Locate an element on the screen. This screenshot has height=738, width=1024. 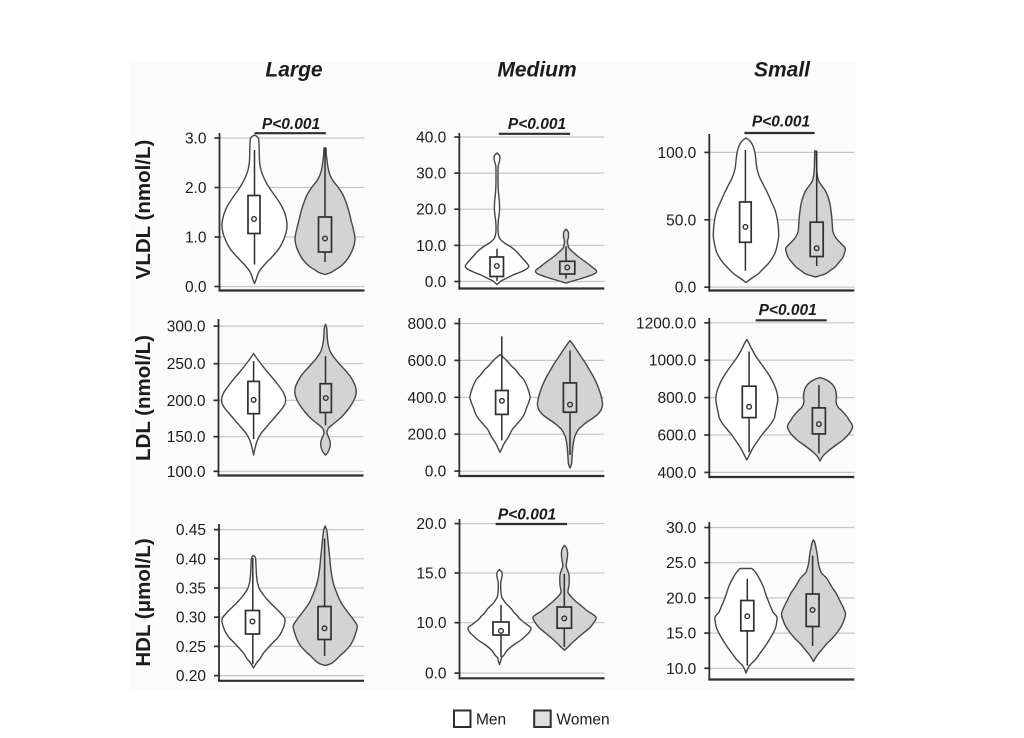
svg-text: 0.30 is located at coordinates (191, 618).